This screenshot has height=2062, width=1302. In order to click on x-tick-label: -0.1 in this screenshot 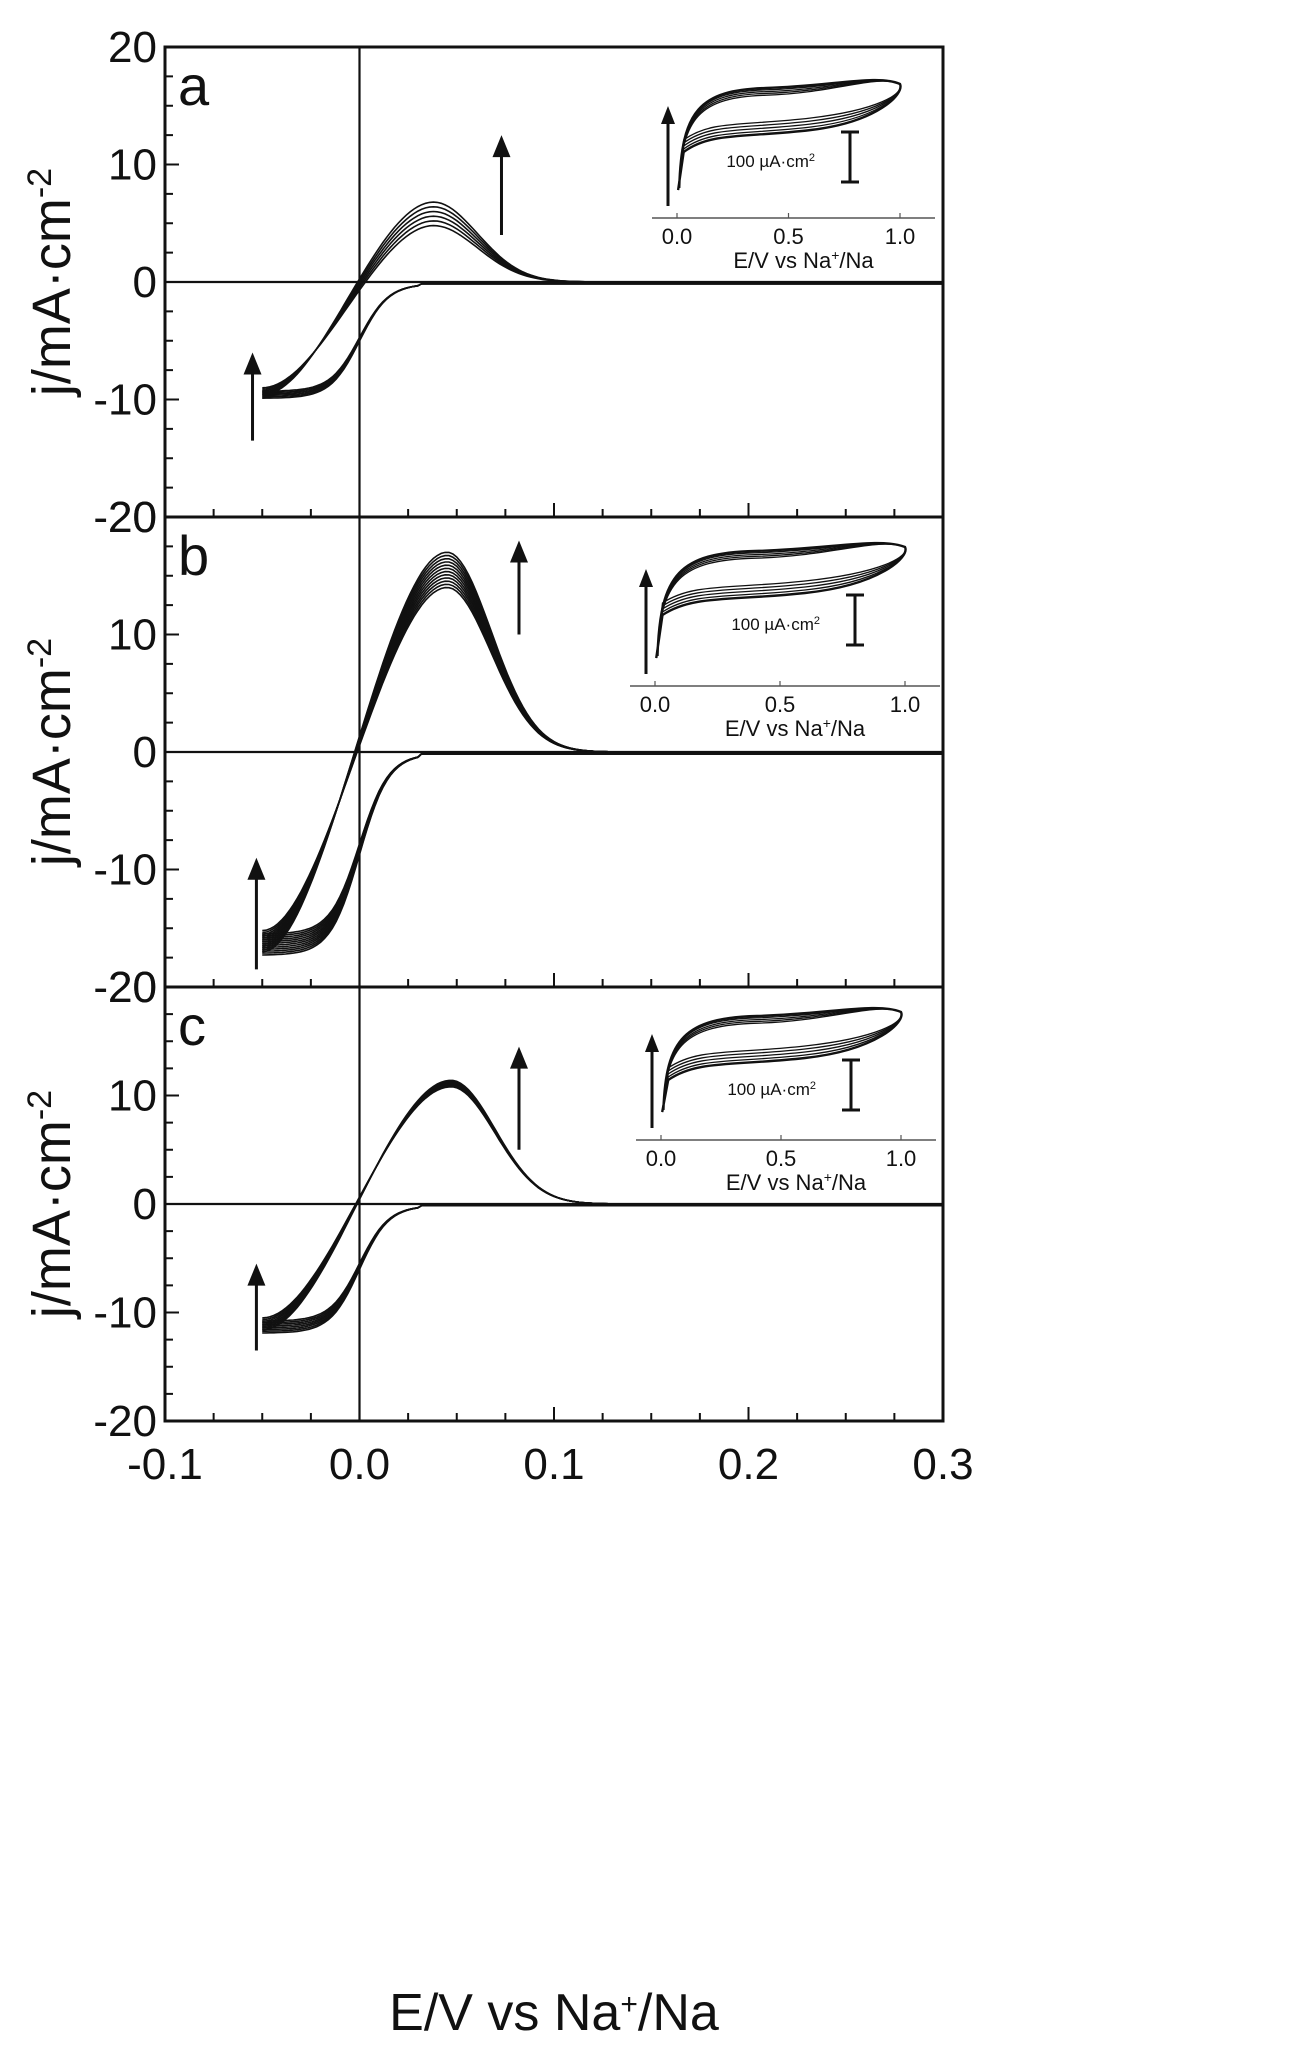, I will do `click(165, 1464)`.